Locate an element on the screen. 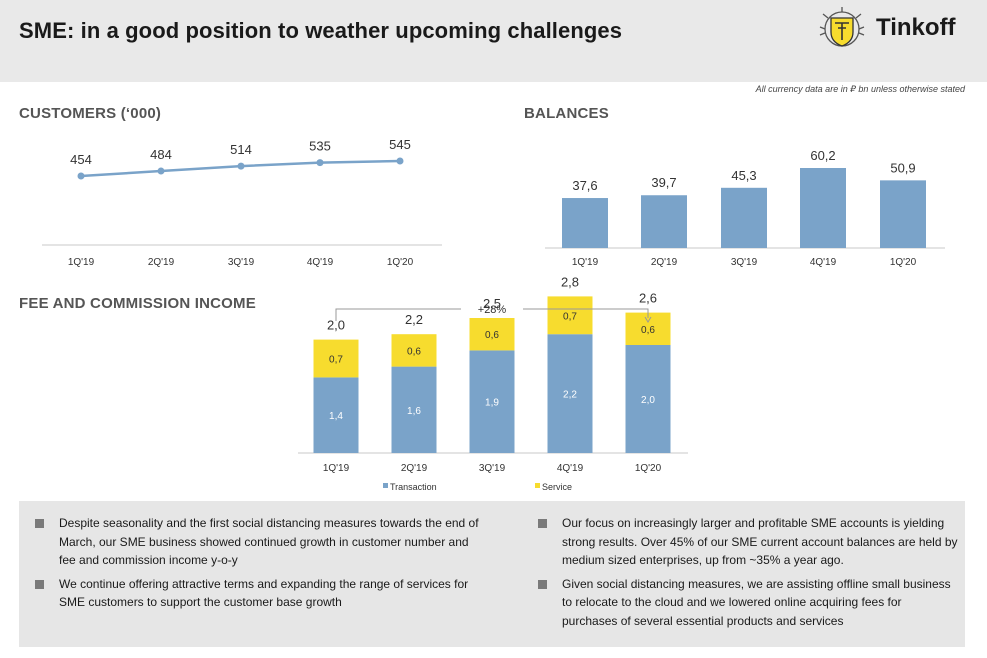 The image size is (987, 658). customers-title: CUSTOMERS (‘000) is located at coordinates (90, 113).